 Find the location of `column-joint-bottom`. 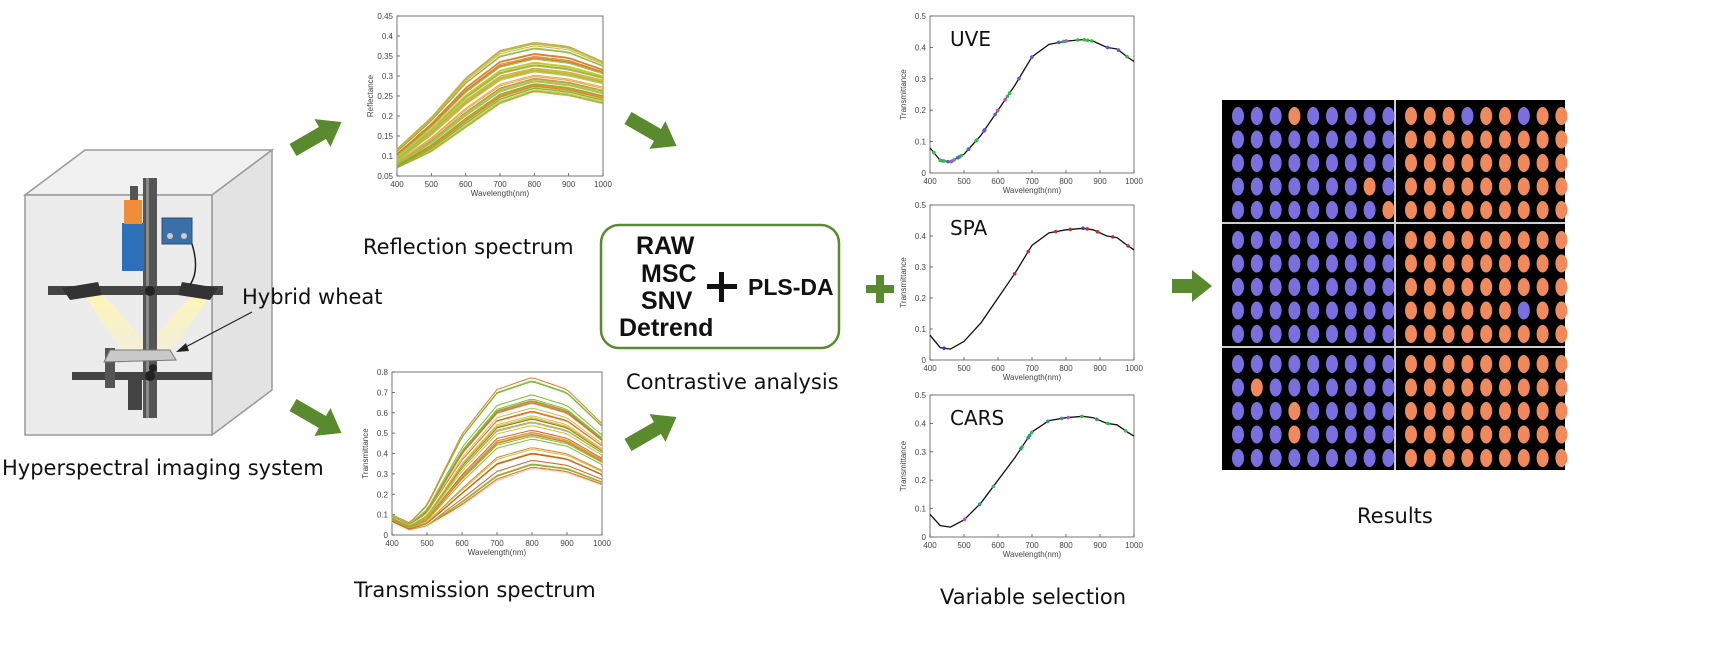

column-joint-bottom is located at coordinates (150, 376).